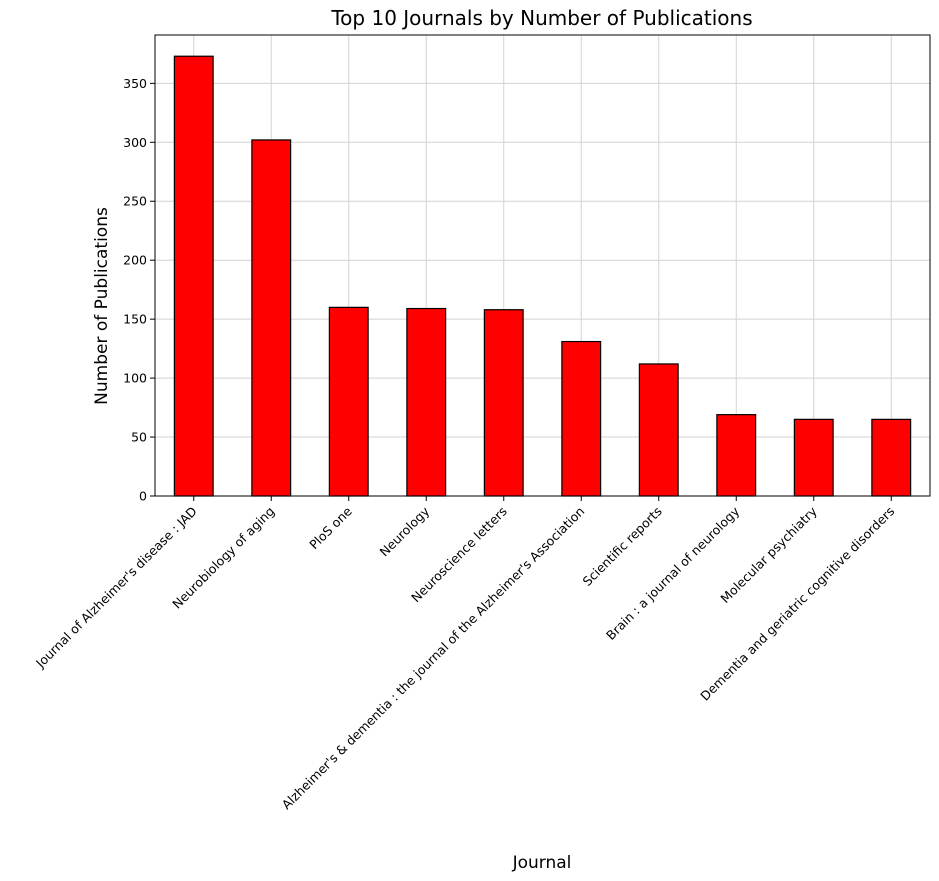 The image size is (939, 881). I want to click on y-tick-label: 250, so click(135, 201).